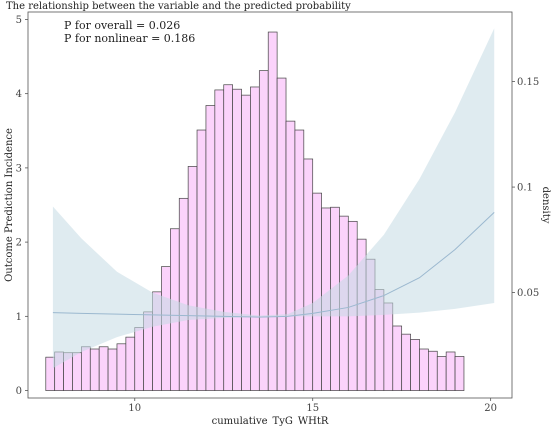 The width and height of the screenshot is (554, 426). Describe the element at coordinates (528, 82) in the screenshot. I see `y2-tick-label: 0.15` at that location.